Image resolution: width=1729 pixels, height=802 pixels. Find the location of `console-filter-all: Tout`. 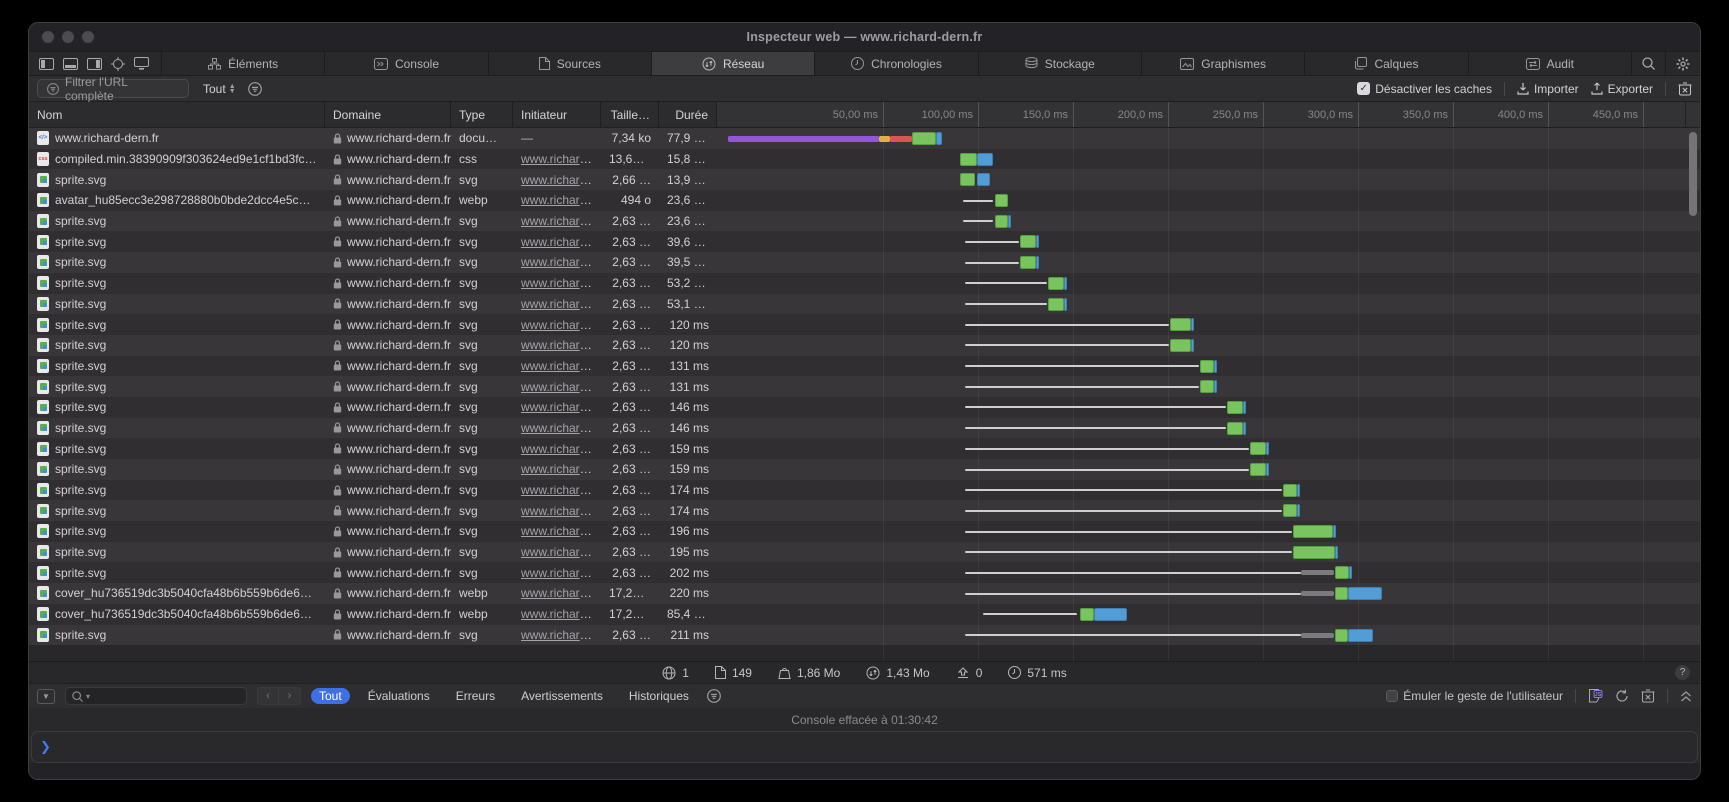

console-filter-all: Tout is located at coordinates (330, 696).